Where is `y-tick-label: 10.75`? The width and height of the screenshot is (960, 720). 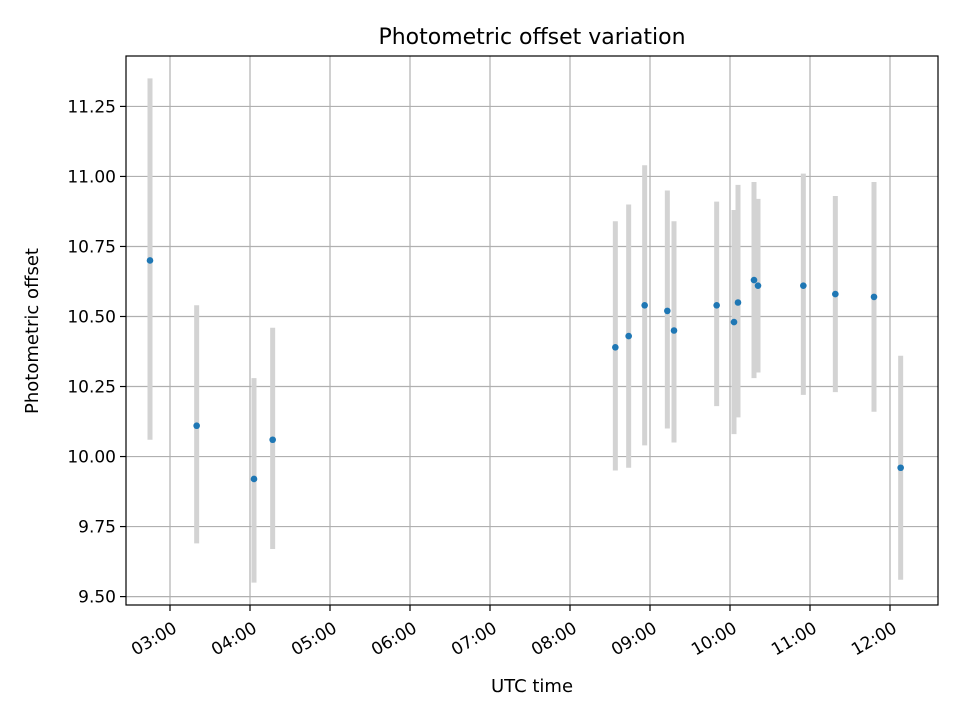
y-tick-label: 10.75 is located at coordinates (91, 247).